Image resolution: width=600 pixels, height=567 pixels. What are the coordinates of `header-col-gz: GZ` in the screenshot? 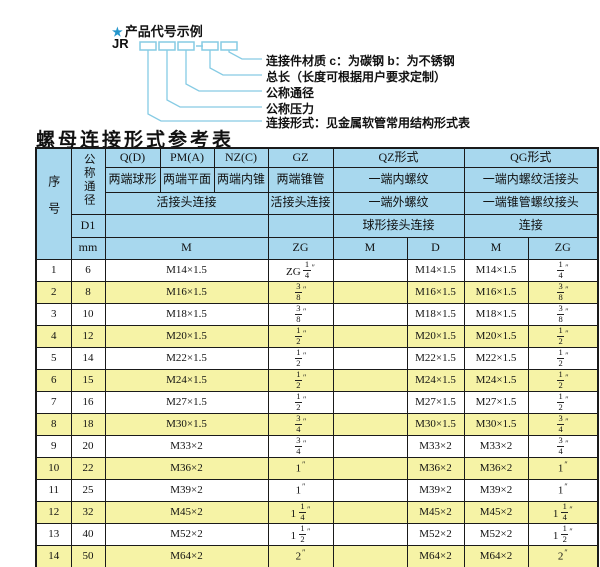 It's located at (300, 157).